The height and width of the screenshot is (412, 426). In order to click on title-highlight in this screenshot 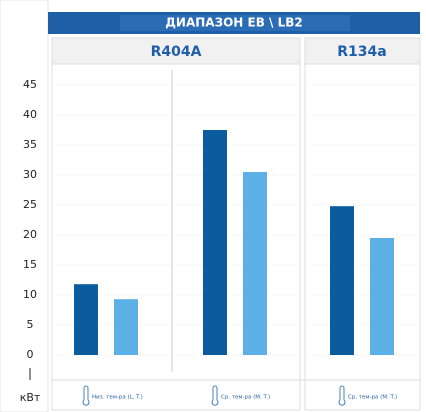, I will do `click(235, 23)`.